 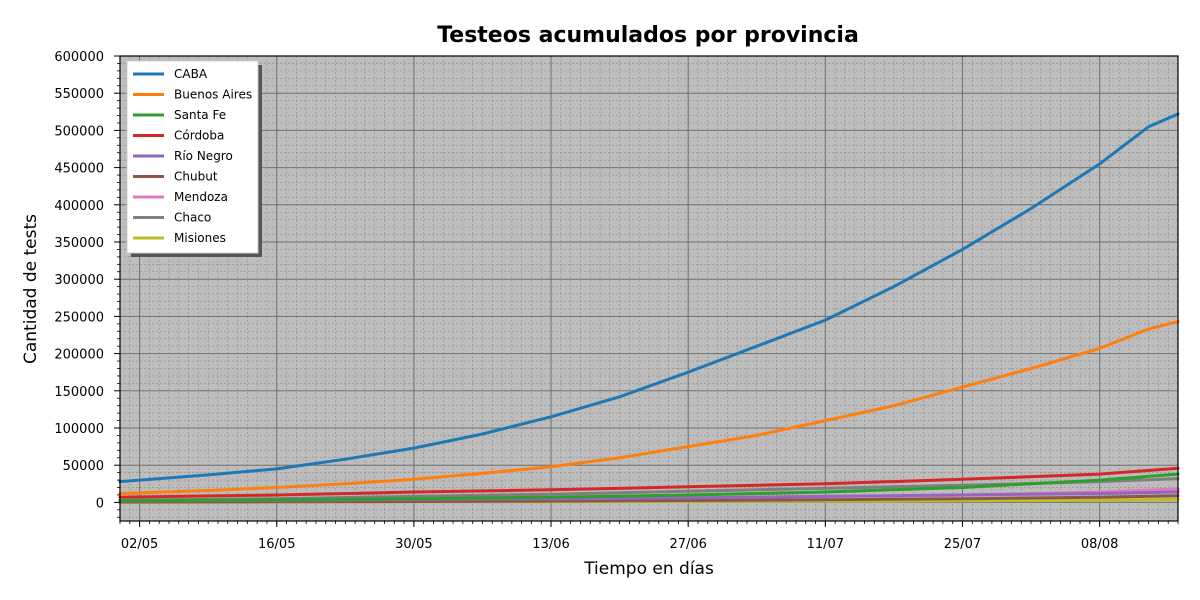 I want to click on y-tick-label: 550000, so click(x=79, y=94).